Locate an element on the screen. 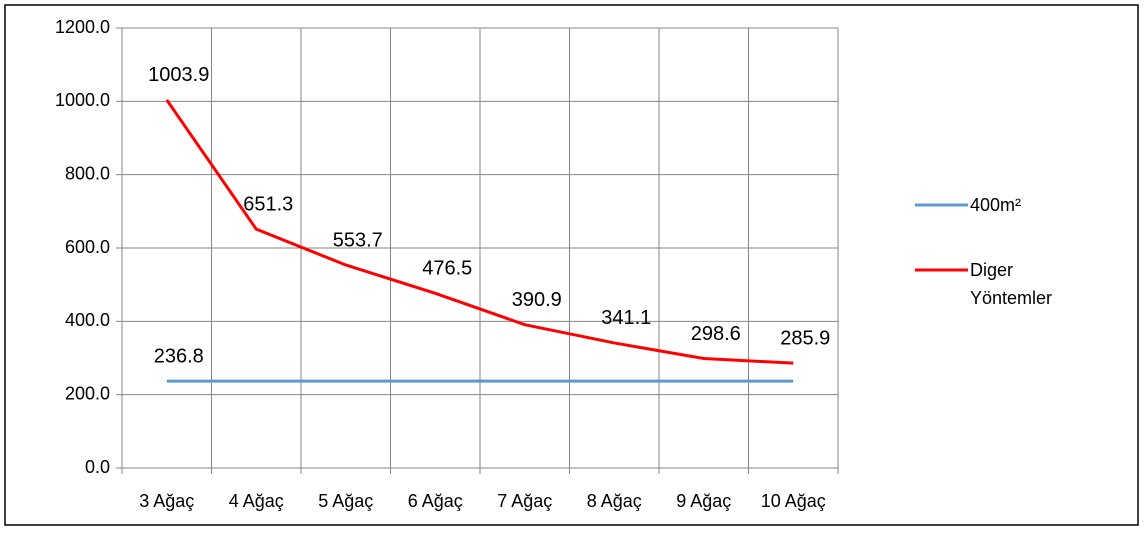 This screenshot has width=1144, height=537. x-tick-label: 10 Ağaç is located at coordinates (793, 501).